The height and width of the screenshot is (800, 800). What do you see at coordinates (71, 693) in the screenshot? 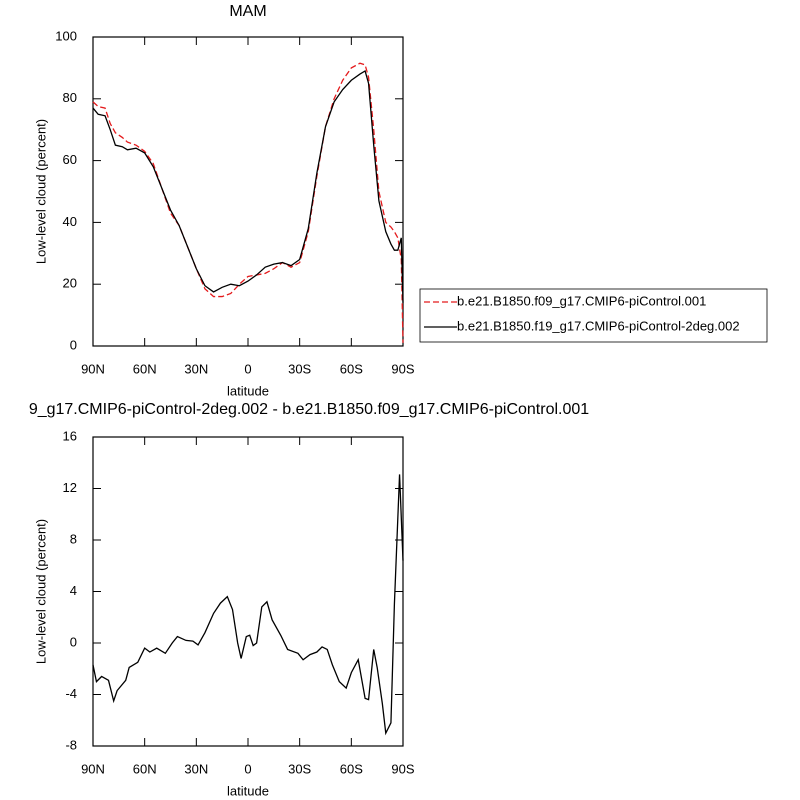
I see `y-tick-label: -4` at bounding box center [71, 693].